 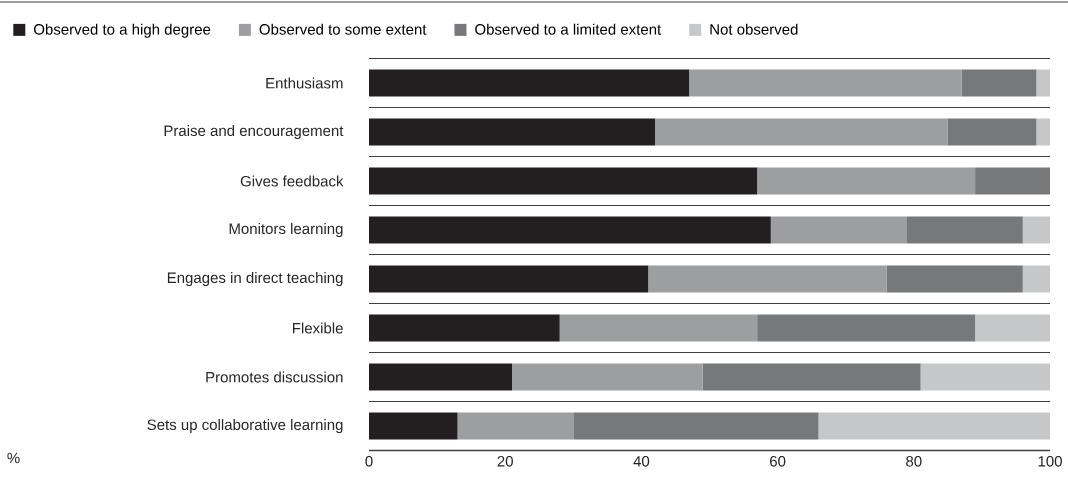 What do you see at coordinates (318, 328) in the screenshot?
I see `y-tick-label: Flexible` at bounding box center [318, 328].